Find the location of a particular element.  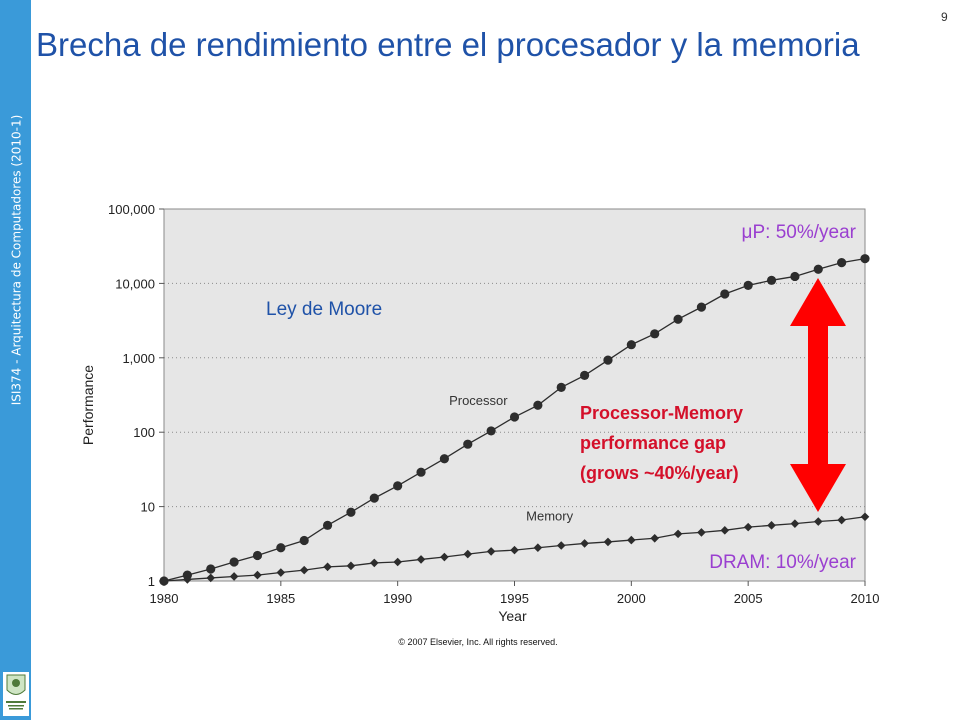

x-tick-label: 2005 is located at coordinates (748, 598).